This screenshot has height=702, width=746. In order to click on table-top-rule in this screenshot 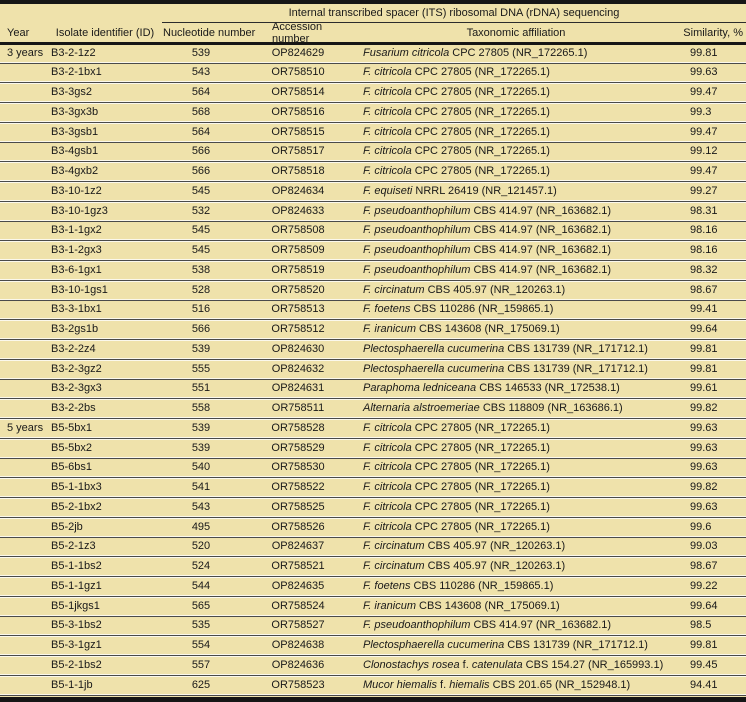, I will do `click(373, 2)`.